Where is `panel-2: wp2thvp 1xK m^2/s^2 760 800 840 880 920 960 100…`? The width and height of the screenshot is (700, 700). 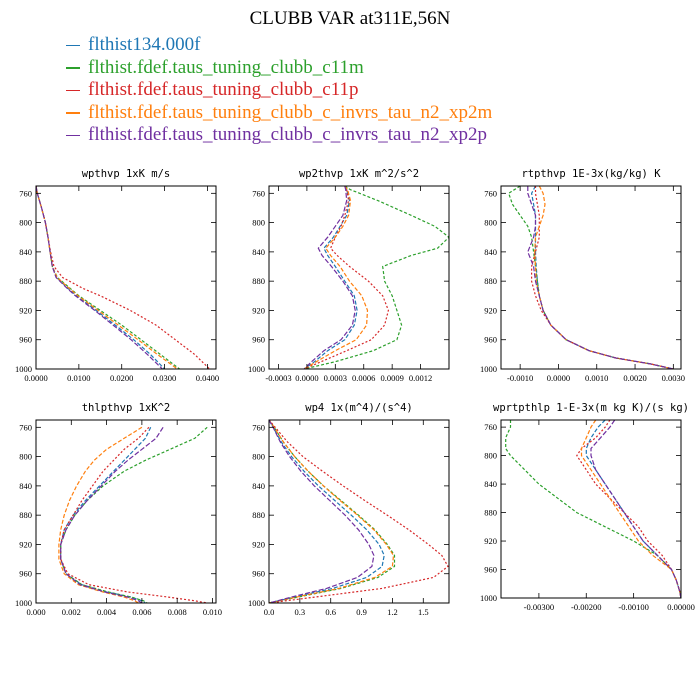
panel-2: wp2thvp 1xK m^2/s^2 760 800 840 880 920 960 100… is located at coordinates (349, 275).